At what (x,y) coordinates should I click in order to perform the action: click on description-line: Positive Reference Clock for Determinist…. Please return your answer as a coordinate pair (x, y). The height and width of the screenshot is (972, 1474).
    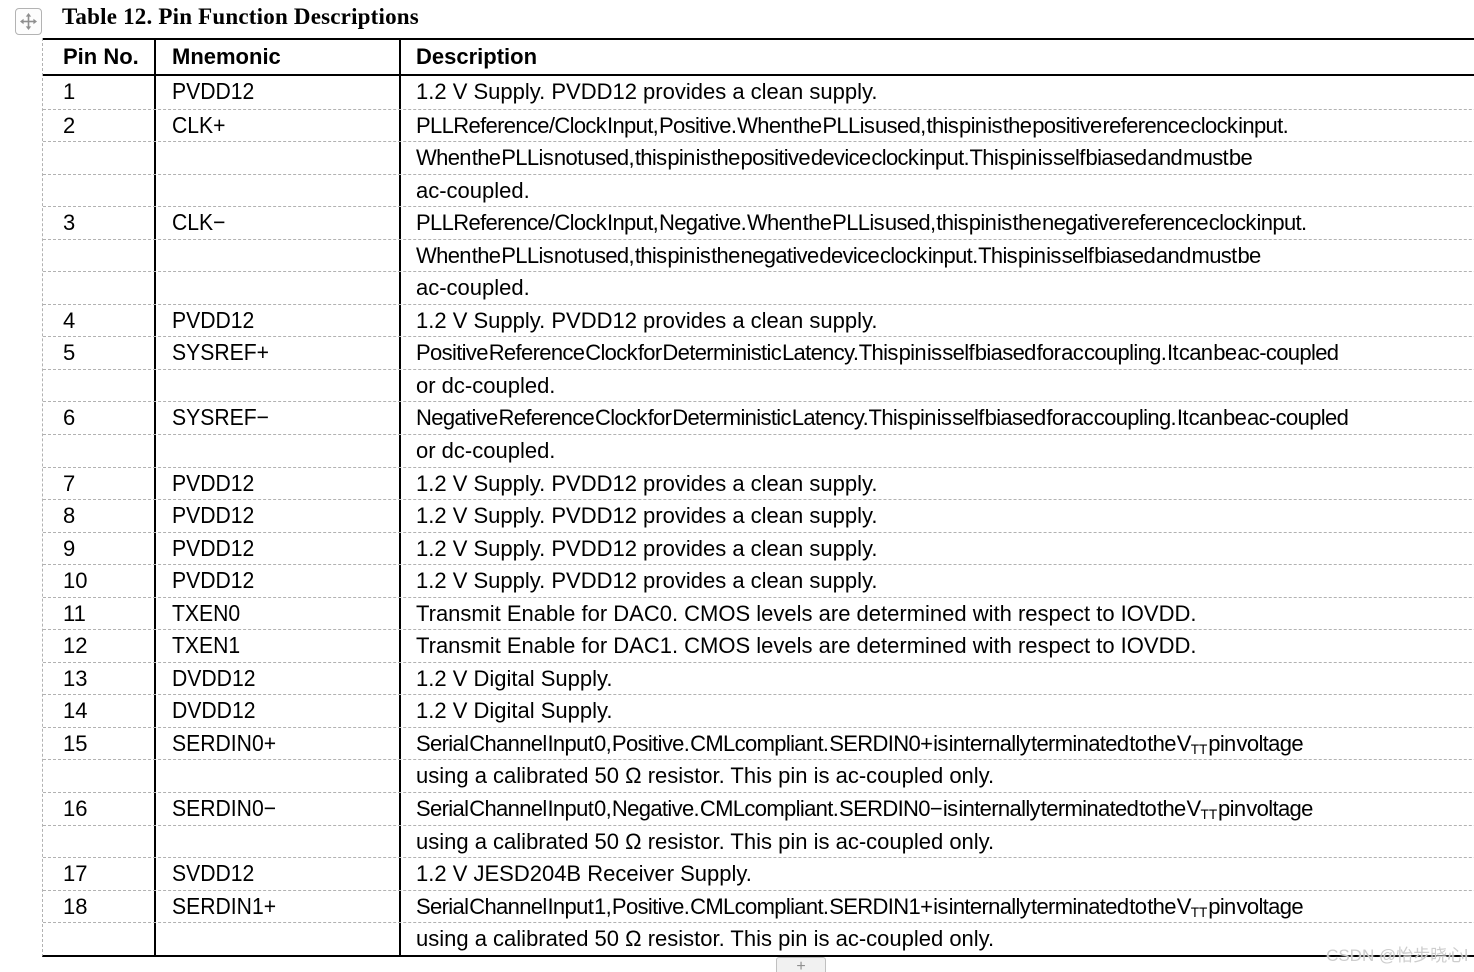
    Looking at the image, I should click on (877, 353).